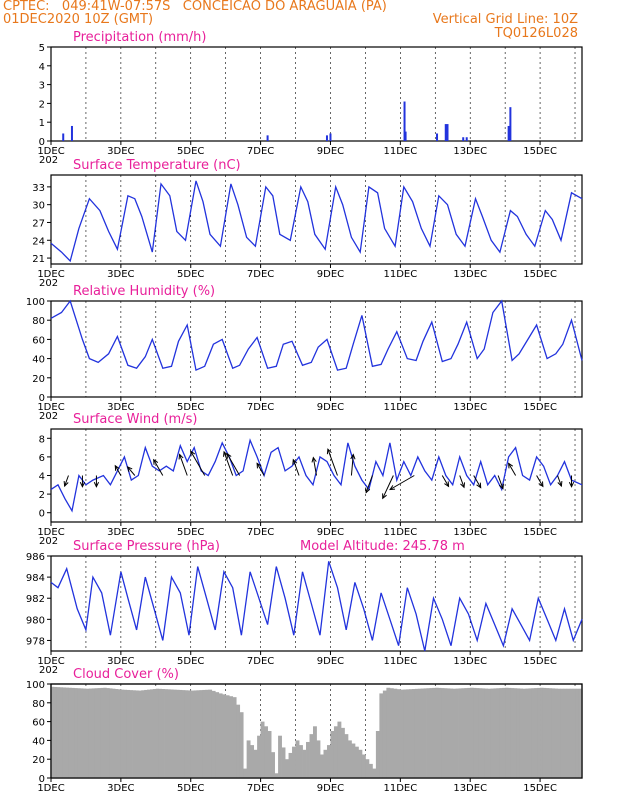 The height and width of the screenshot is (800, 618). What do you see at coordinates (135, 419) in the screenshot?
I see `wind-title: Surface Wind (m/s)` at bounding box center [135, 419].